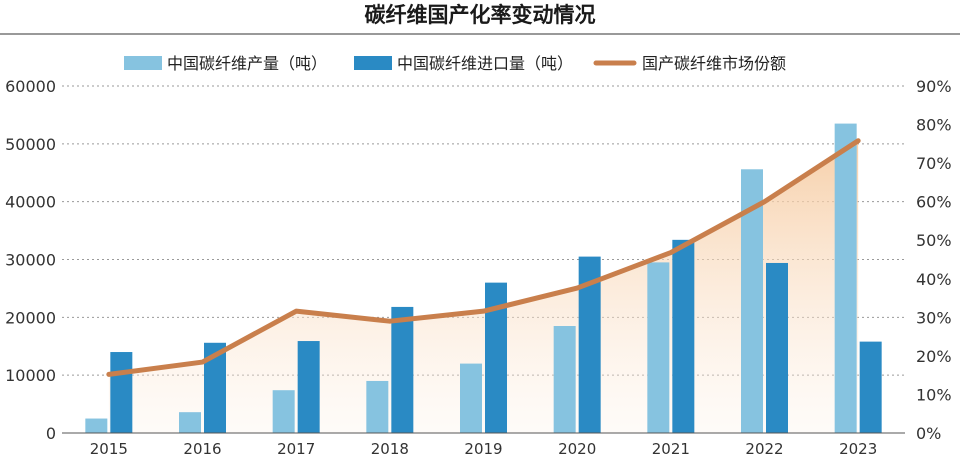 The width and height of the screenshot is (960, 457). What do you see at coordinates (934, 394) in the screenshot?
I see `y-right-tick-label: 10%` at bounding box center [934, 394].